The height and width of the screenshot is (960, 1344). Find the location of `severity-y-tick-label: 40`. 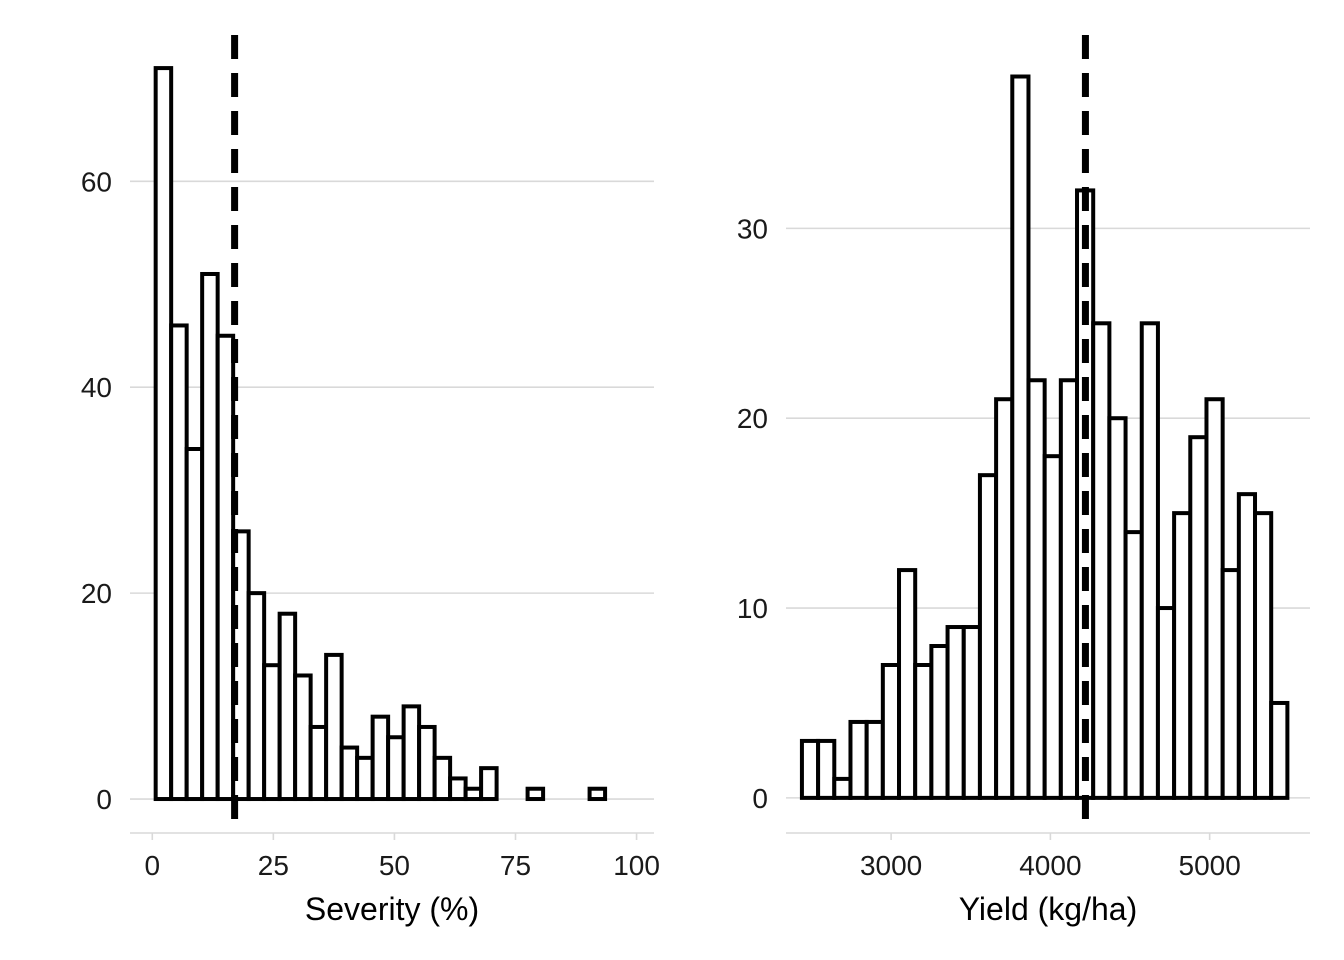

severity-y-tick-label: 40 is located at coordinates (96, 387).